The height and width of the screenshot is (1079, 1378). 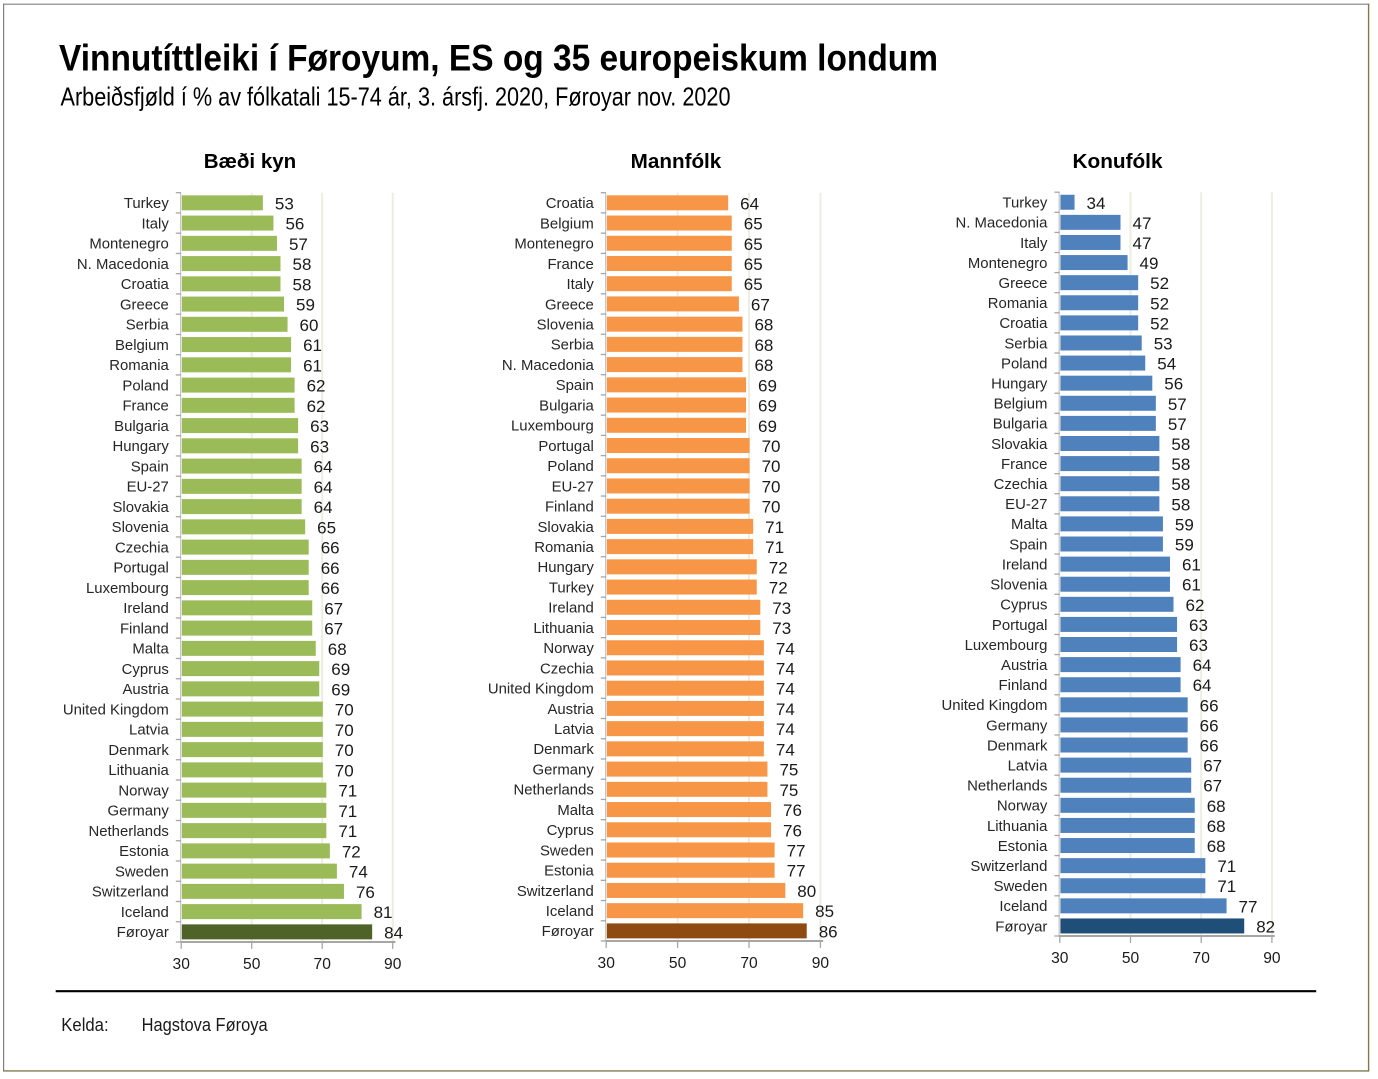 I want to click on svg-text: 75, so click(x=788, y=770).